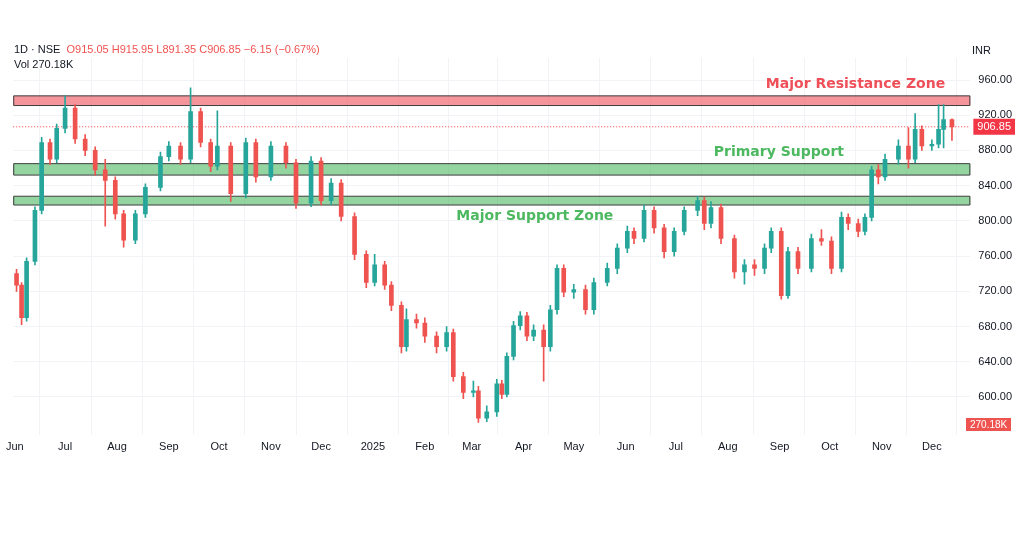 This screenshot has width=1024, height=536. What do you see at coordinates (44, 64) in the screenshot?
I see `annotation: Vol 270.18K` at bounding box center [44, 64].